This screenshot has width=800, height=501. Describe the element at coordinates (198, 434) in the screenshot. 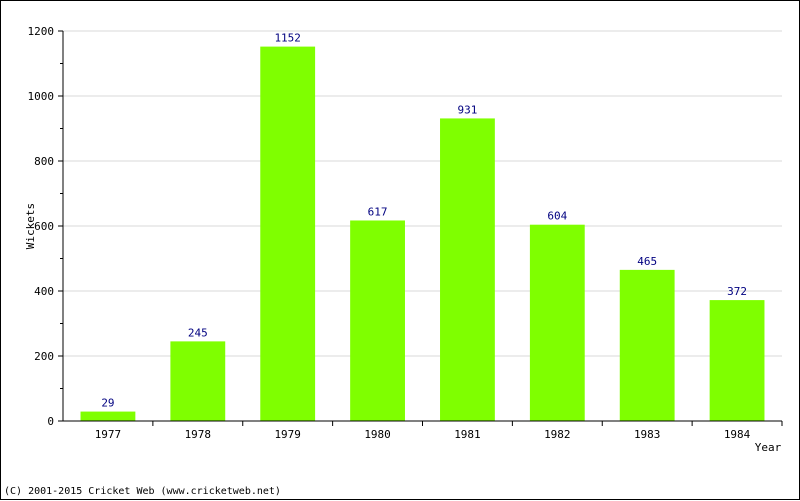

I see `x-tick-label: 1978` at that location.